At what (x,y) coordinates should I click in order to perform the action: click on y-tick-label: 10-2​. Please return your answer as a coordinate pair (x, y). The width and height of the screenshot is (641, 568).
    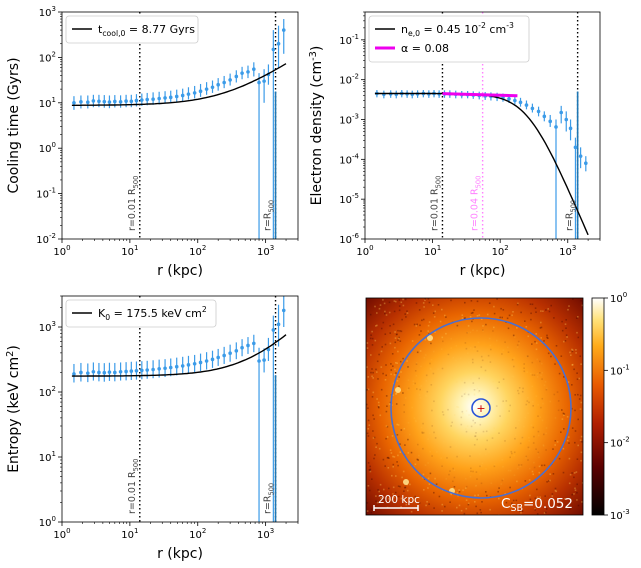
    Looking at the image, I should click on (349, 80).